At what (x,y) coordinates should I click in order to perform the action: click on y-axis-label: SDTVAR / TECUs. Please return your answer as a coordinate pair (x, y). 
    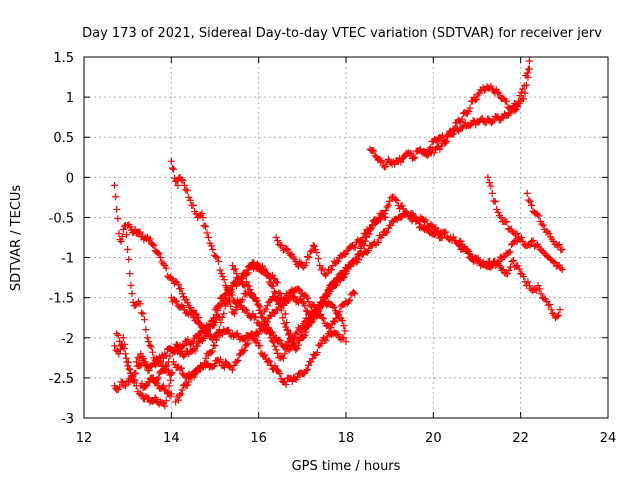
    Looking at the image, I should click on (16, 238).